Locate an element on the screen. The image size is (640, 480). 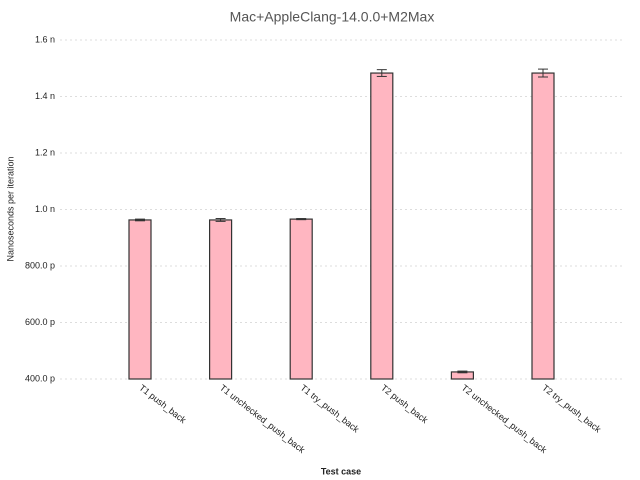
y-axis-label: Nanoseconds per iteration is located at coordinates (10, 208).